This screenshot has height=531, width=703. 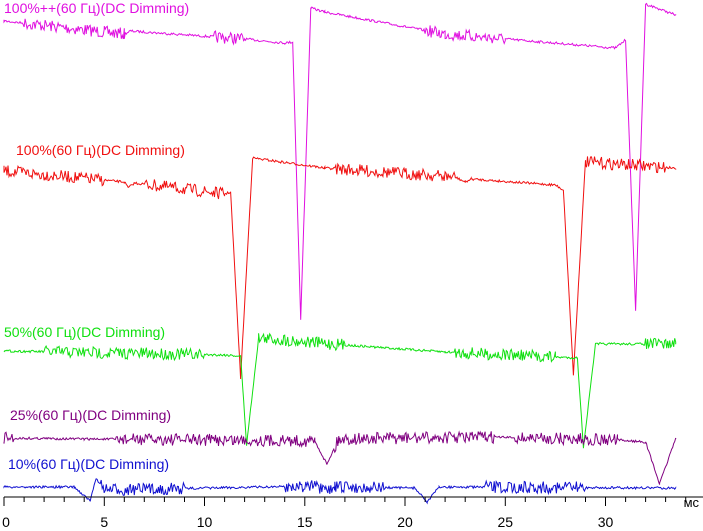 I want to click on x-axis-label: мс, so click(x=692, y=502).